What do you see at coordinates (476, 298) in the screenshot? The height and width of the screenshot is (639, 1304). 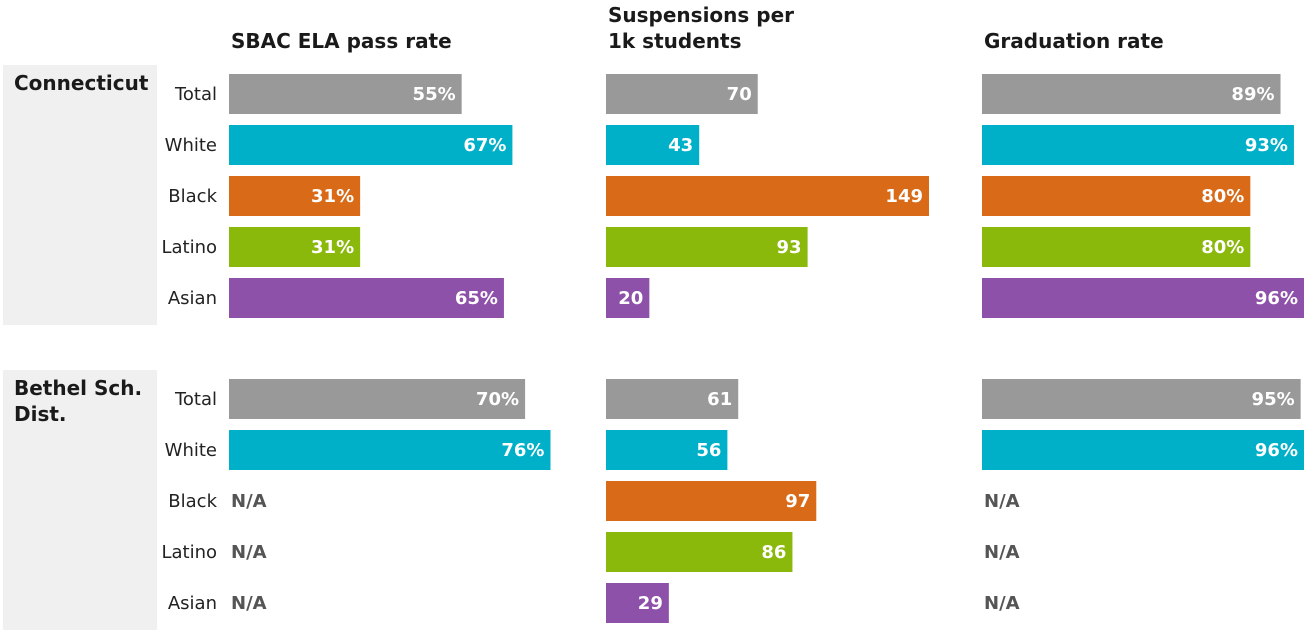 I see `data-label: 65%` at bounding box center [476, 298].